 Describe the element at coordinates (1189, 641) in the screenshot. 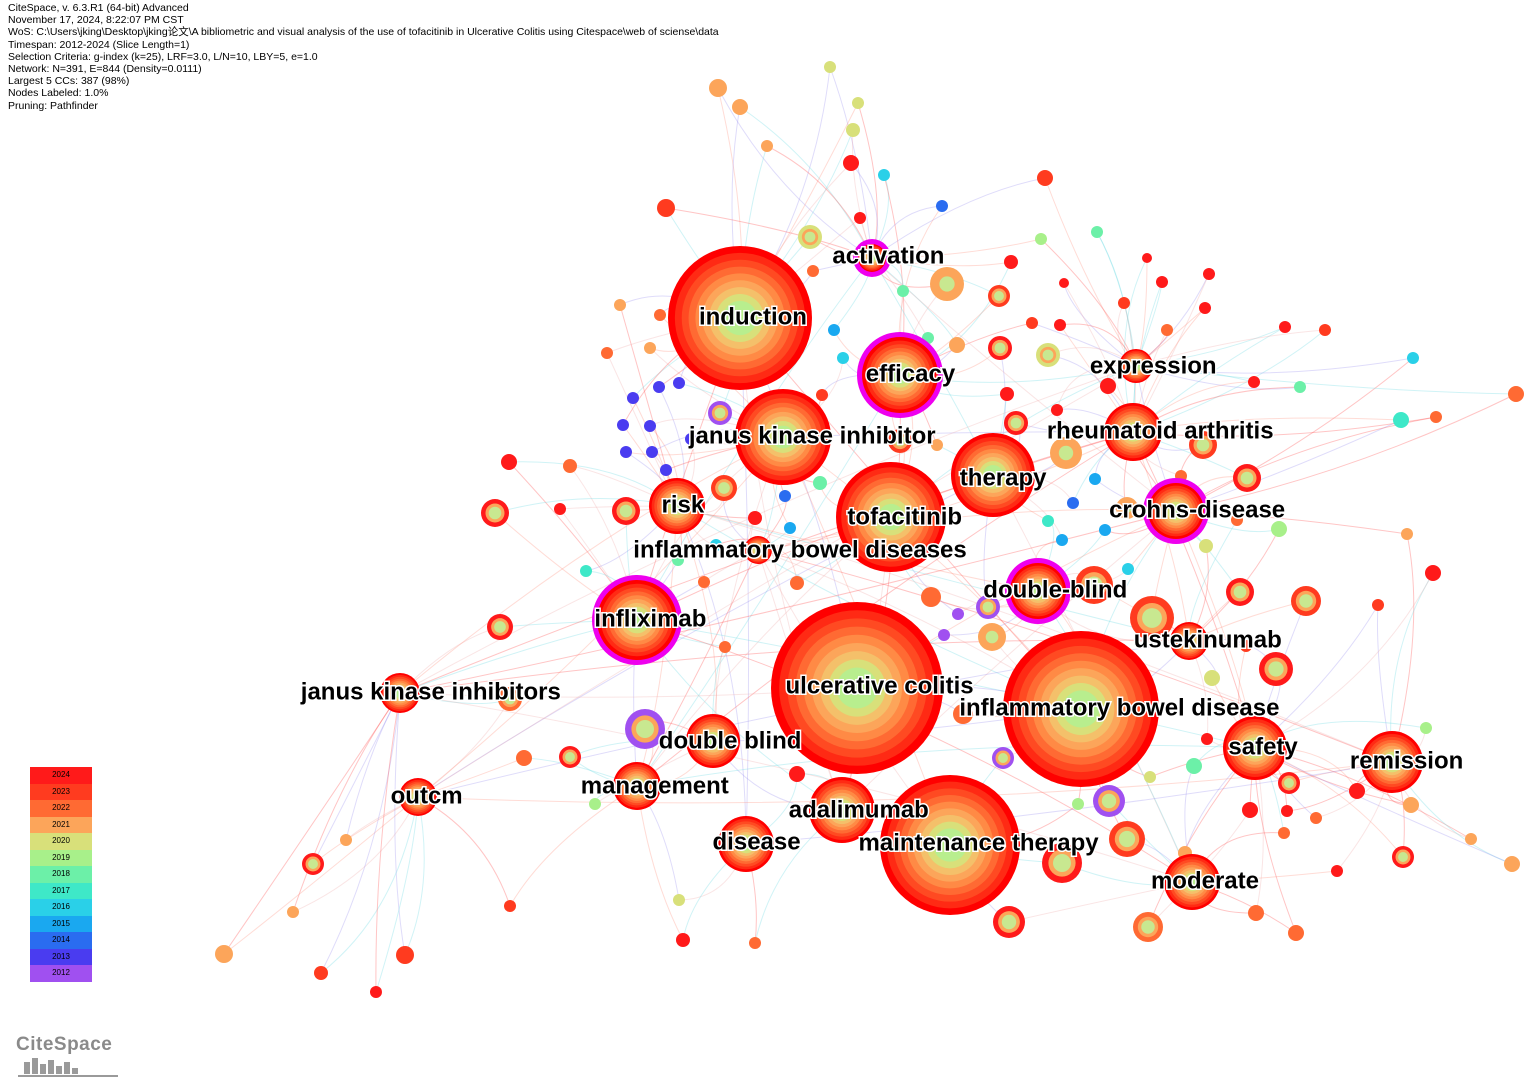

I see `keyword-node-ustekinumab` at that location.